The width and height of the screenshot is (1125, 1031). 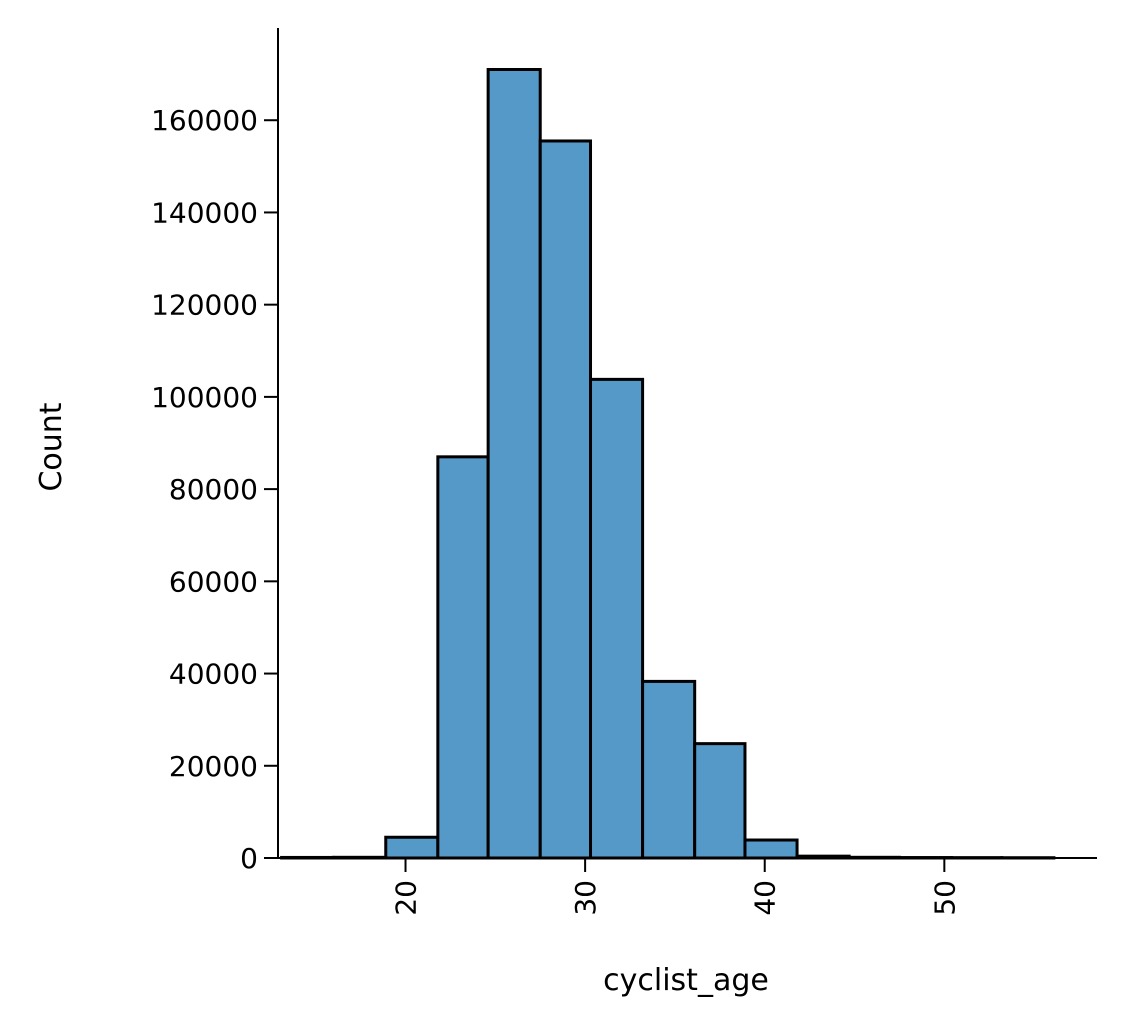 I want to click on x-tick-label-1: 30, so click(x=585, y=898).